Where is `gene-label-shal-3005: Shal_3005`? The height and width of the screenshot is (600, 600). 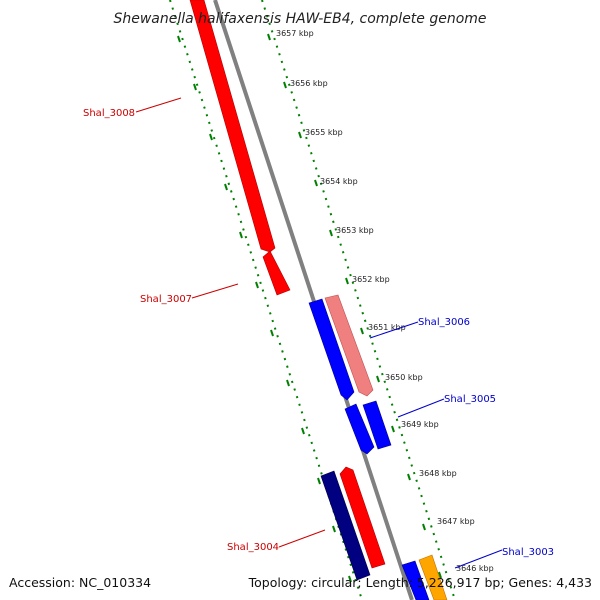 gene-label-shal-3005: Shal_3005 is located at coordinates (470, 399).